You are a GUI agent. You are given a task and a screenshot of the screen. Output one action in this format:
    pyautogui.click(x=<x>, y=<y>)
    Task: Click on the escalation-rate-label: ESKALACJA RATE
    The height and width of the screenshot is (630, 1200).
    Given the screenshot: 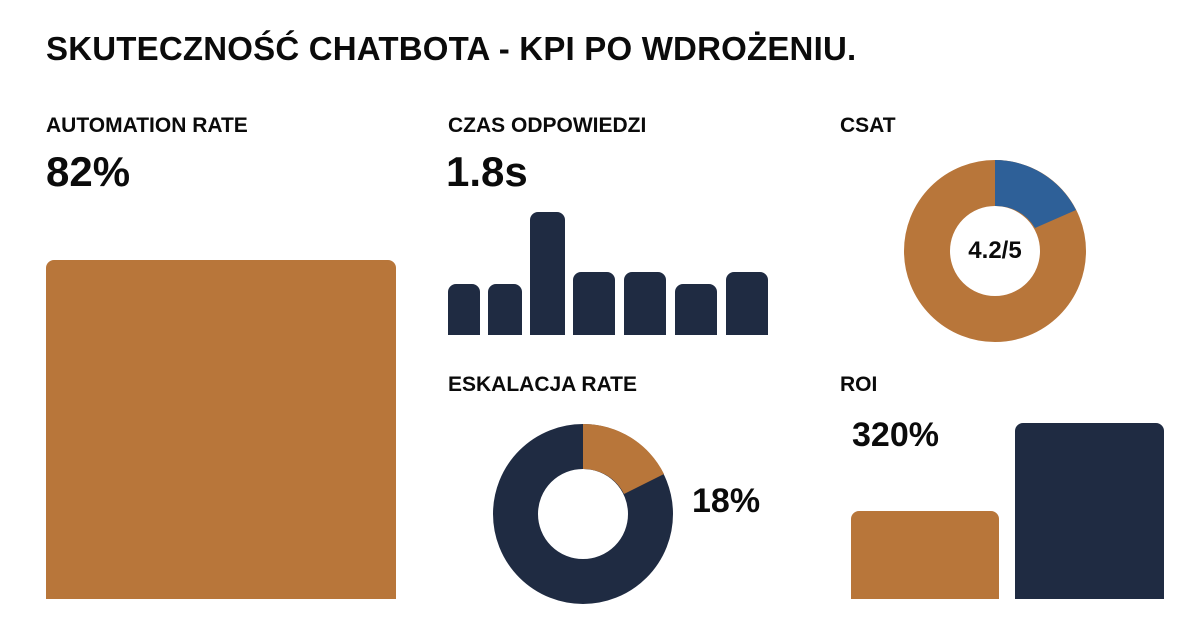 What is the action you would take?
    pyautogui.click(x=543, y=384)
    